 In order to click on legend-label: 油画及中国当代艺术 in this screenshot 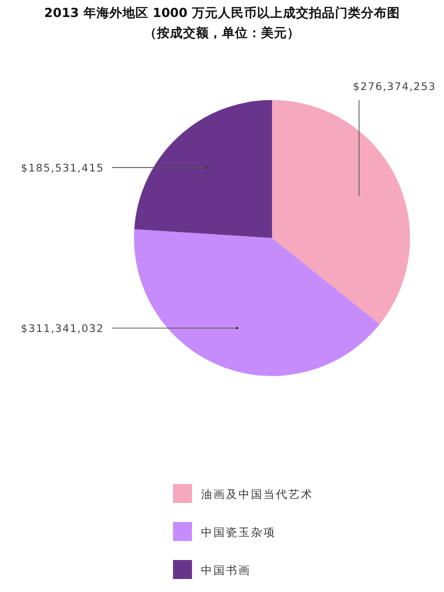, I will do `click(257, 494)`.